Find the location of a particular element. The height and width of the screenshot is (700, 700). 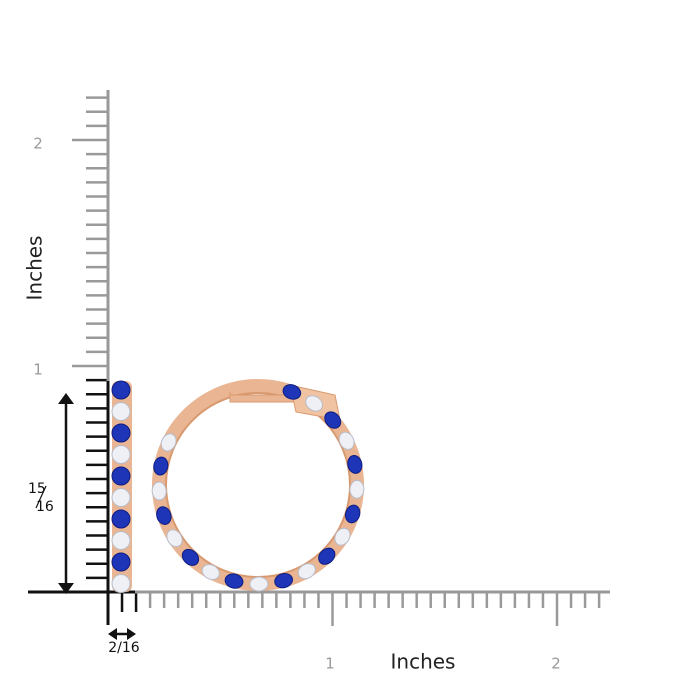

y-label: 1 is located at coordinates (38, 370).